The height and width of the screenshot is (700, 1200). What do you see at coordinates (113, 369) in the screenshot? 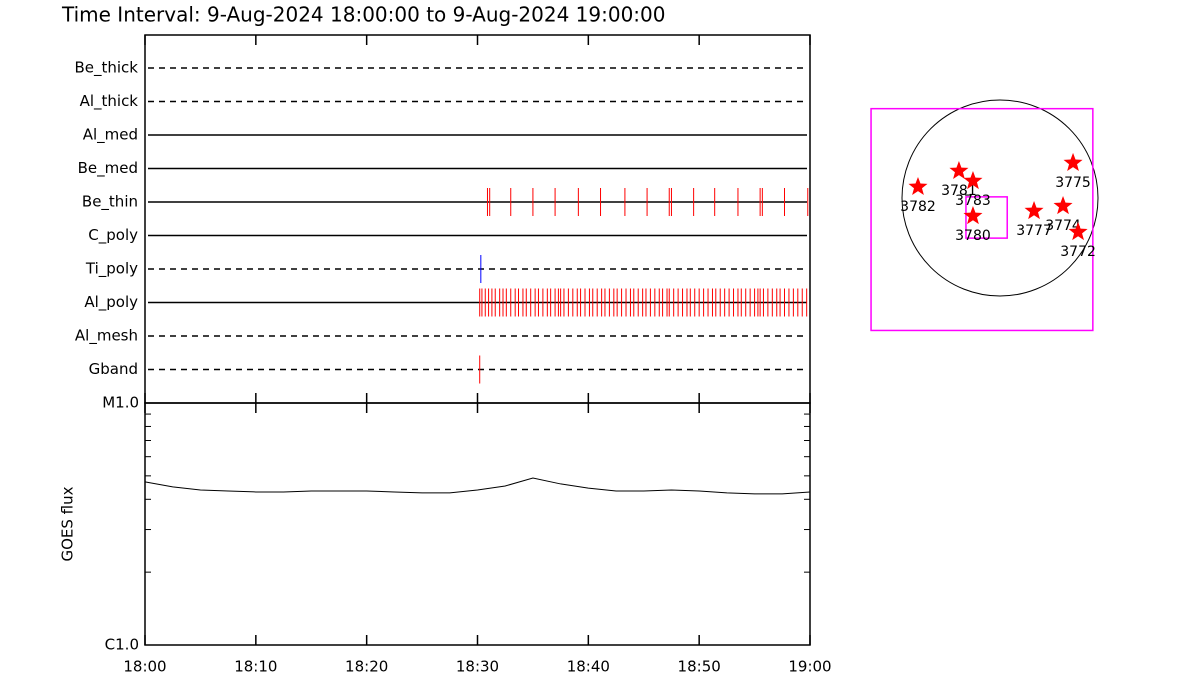
I see `row-label: Gband` at bounding box center [113, 369].